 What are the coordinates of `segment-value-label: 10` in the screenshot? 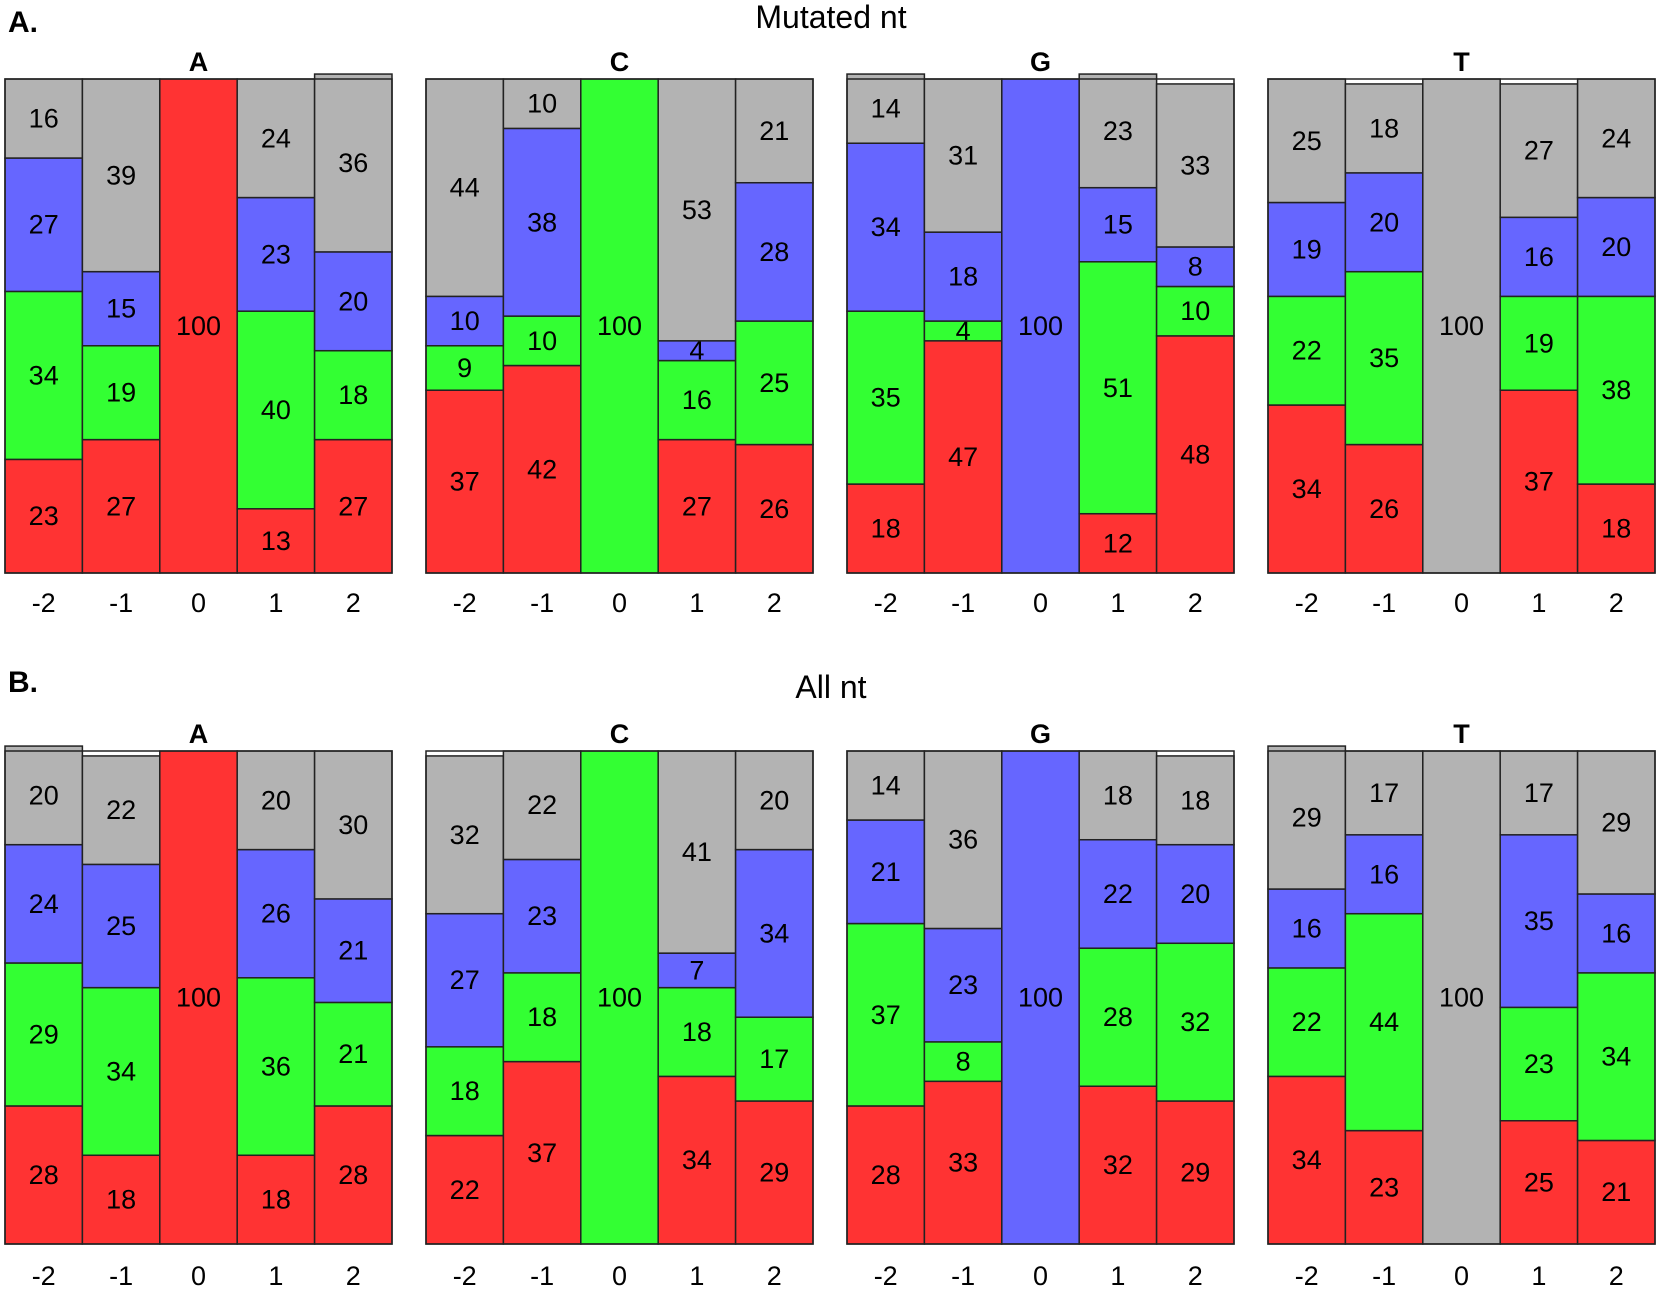 It's located at (542, 341).